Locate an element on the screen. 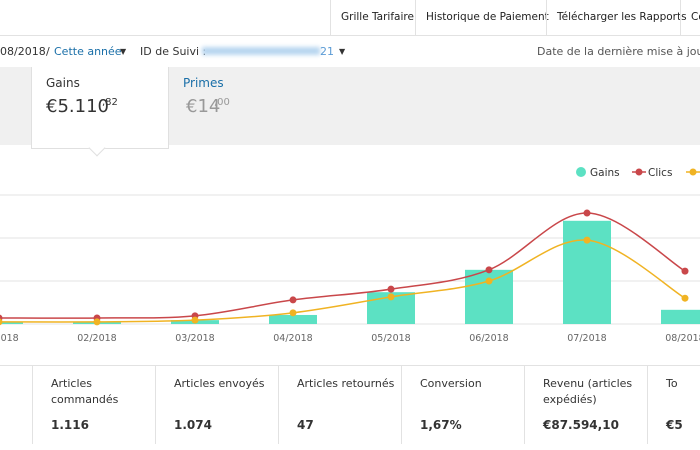  x-tick-label: 01/2018 is located at coordinates (9, 338).